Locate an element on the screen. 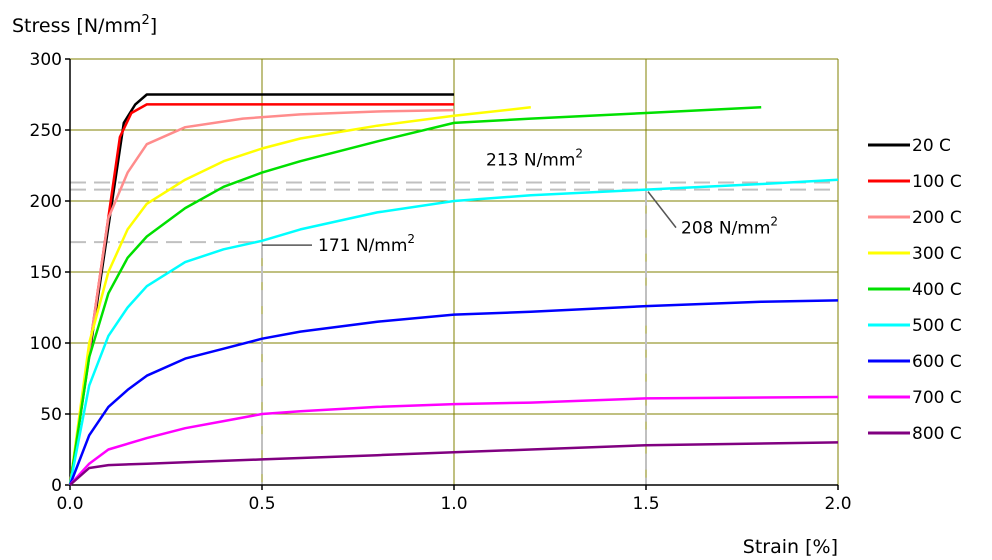 The height and width of the screenshot is (560, 992). x-tick-label-3: 1.5 is located at coordinates (645, 504).